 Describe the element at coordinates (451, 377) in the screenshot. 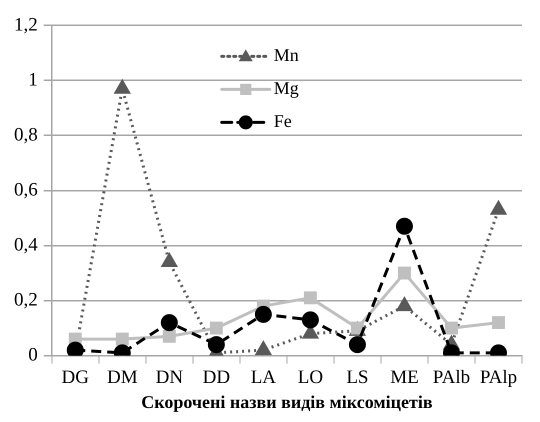

I see `x-tick-label: PAlb` at that location.